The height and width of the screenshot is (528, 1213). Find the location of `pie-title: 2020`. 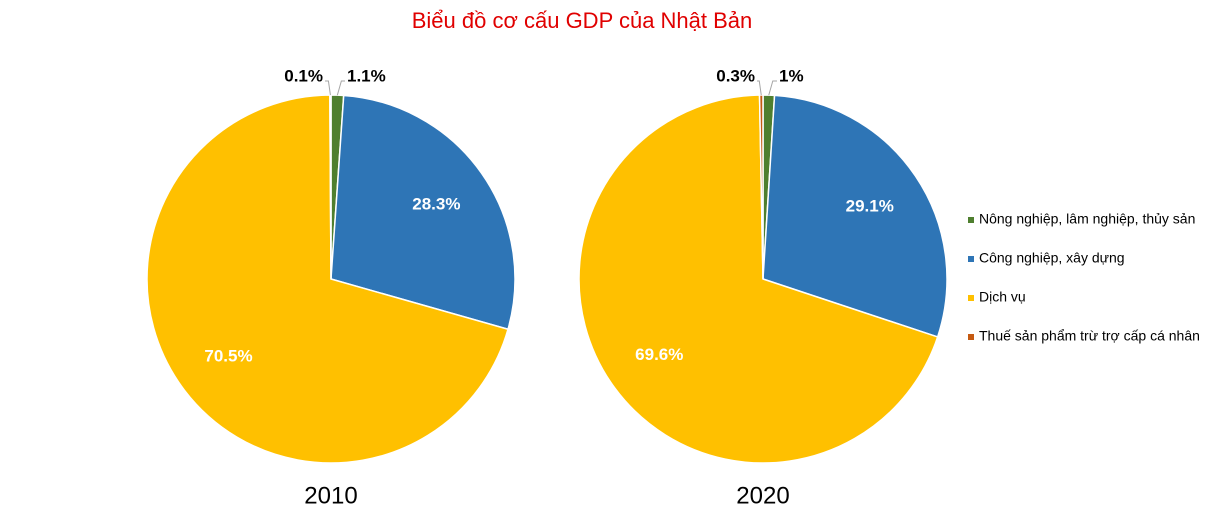

pie-title: 2020 is located at coordinates (762, 495).